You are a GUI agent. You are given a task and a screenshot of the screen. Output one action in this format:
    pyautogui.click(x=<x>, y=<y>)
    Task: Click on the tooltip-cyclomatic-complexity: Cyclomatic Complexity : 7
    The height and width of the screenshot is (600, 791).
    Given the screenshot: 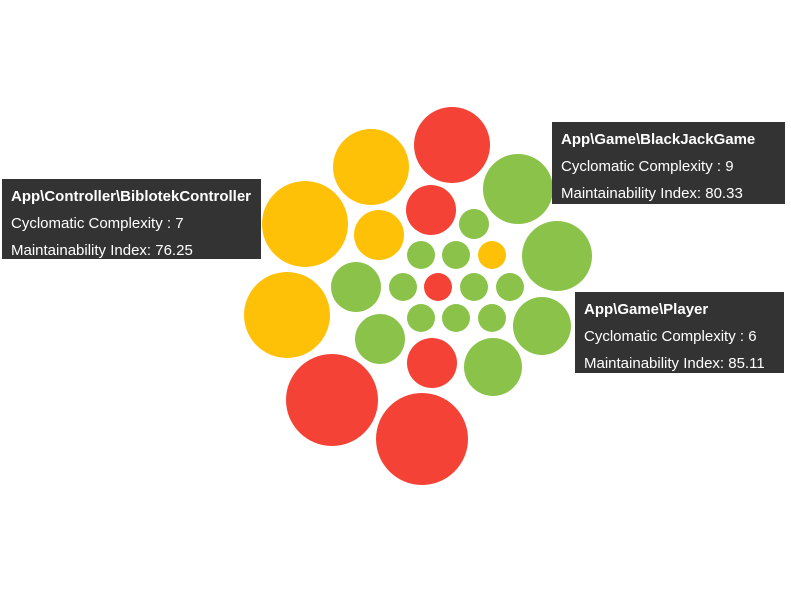 What is the action you would take?
    pyautogui.click(x=97, y=223)
    